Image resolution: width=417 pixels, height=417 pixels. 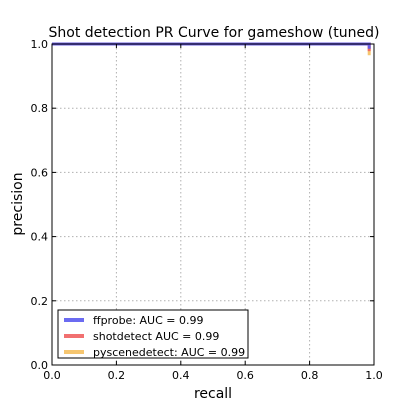 I want to click on legend-label: ffprobe: AUC = 0.99, so click(x=148, y=320).